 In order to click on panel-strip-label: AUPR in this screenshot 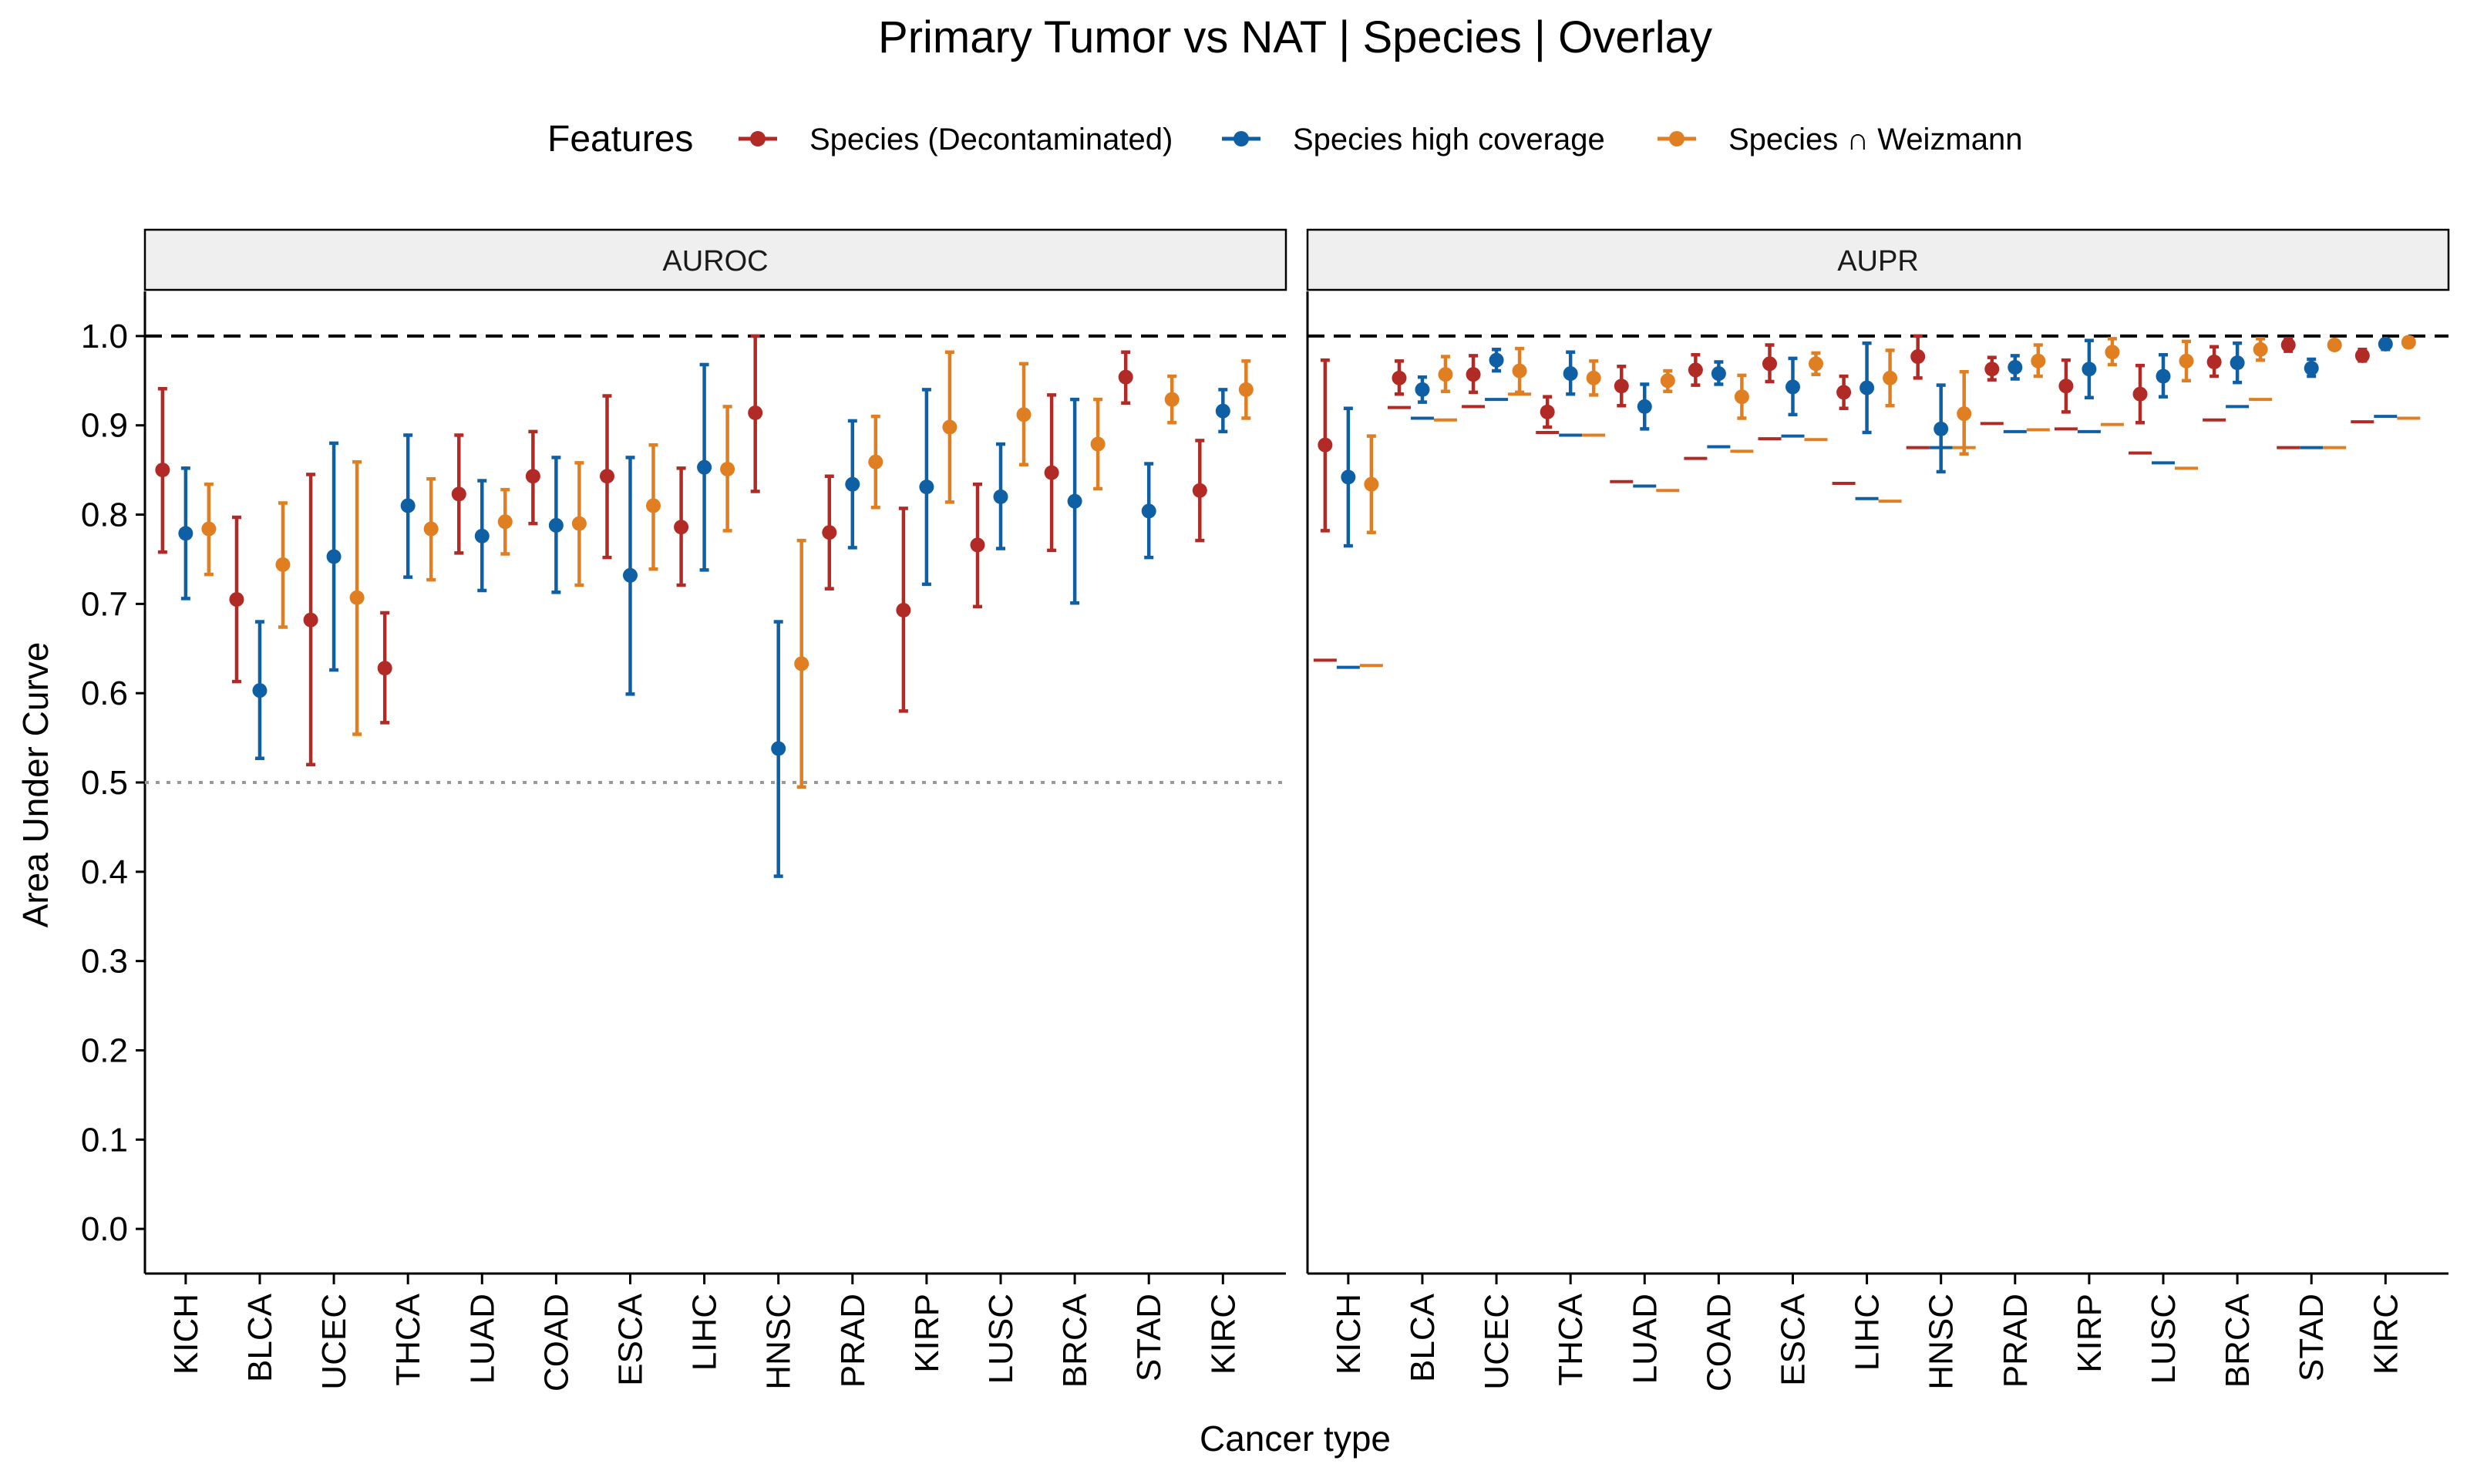, I will do `click(1878, 261)`.